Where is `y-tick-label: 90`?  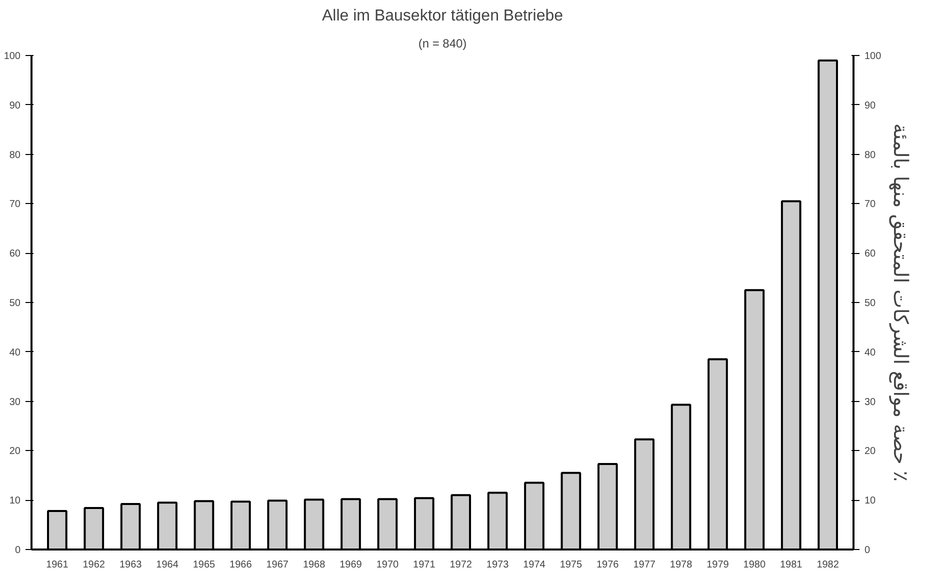 y-tick-label: 90 is located at coordinates (15, 106).